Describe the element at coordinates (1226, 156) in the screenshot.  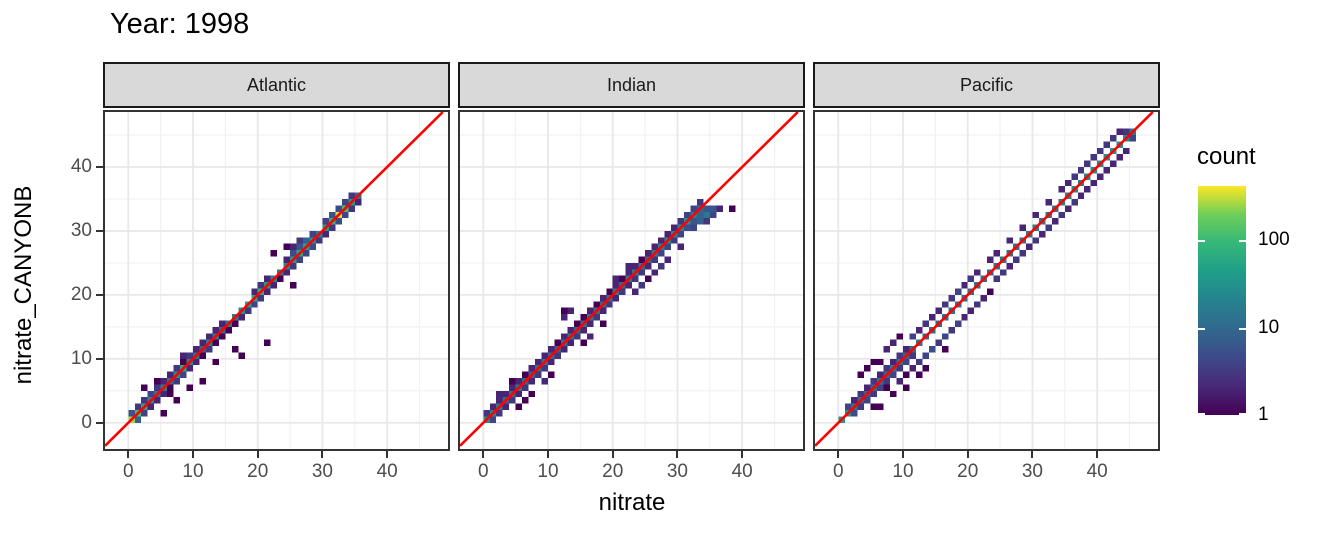
I see `legend-title: count` at that location.